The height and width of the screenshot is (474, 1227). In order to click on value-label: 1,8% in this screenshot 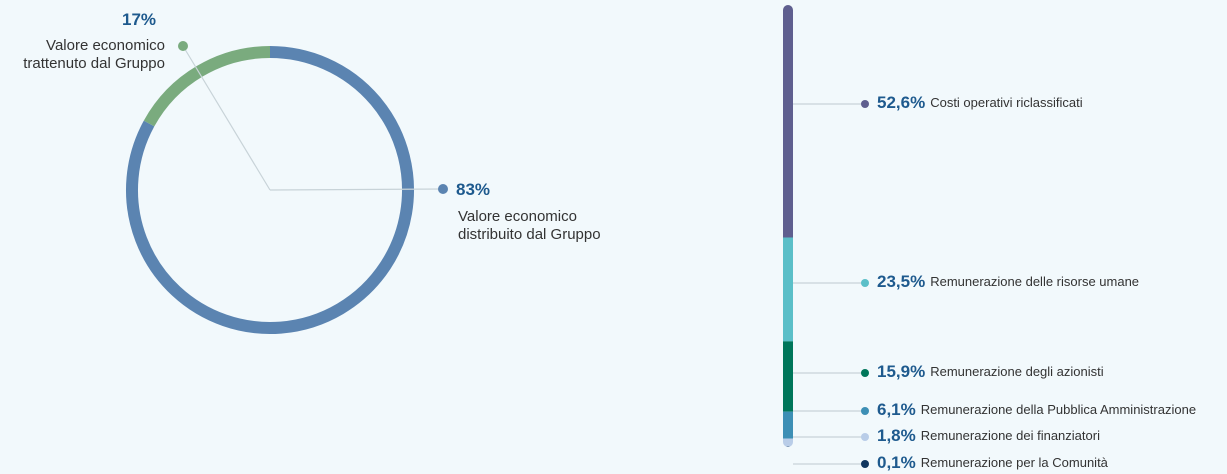, I will do `click(896, 435)`.